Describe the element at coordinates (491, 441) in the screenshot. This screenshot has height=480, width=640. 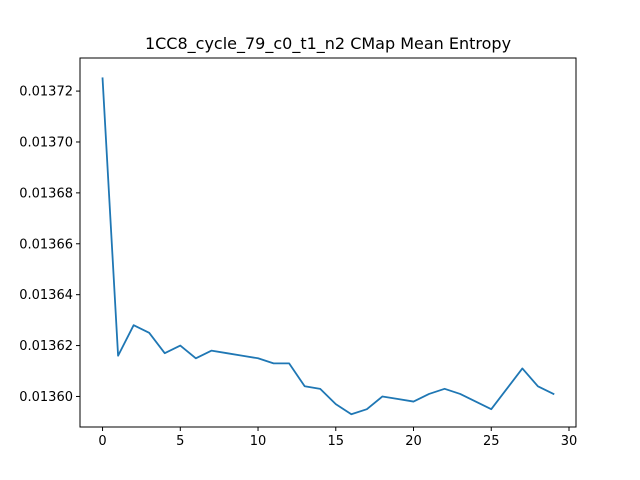
I see `x-tick-label: 25` at that location.